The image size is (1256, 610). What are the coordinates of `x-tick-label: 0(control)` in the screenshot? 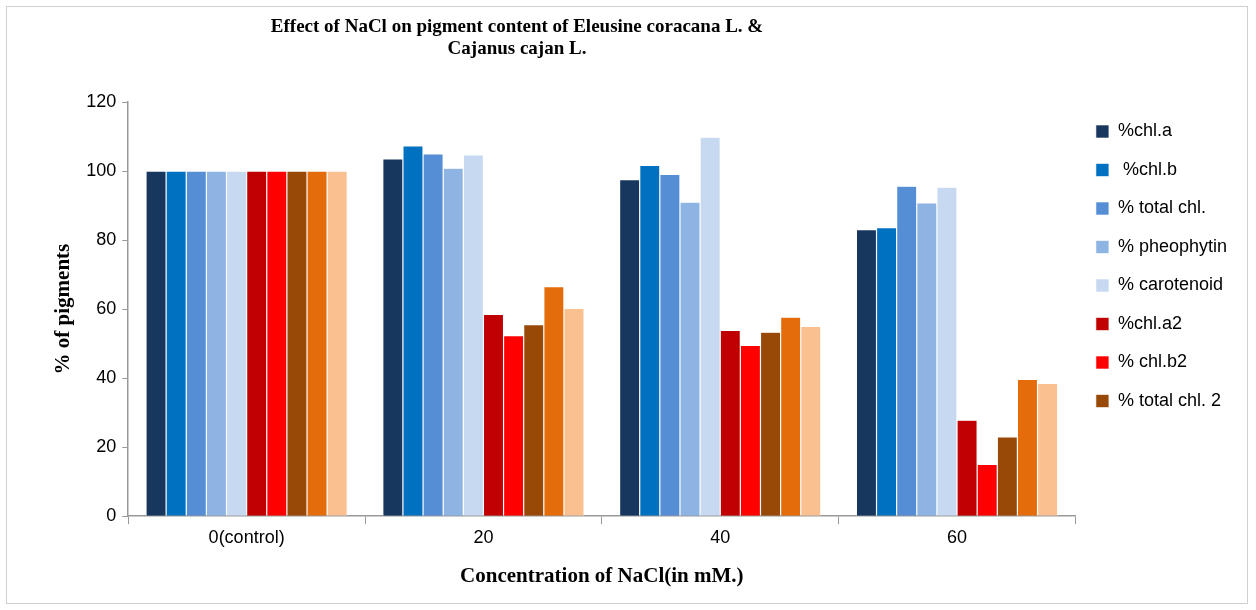 It's located at (246, 536).